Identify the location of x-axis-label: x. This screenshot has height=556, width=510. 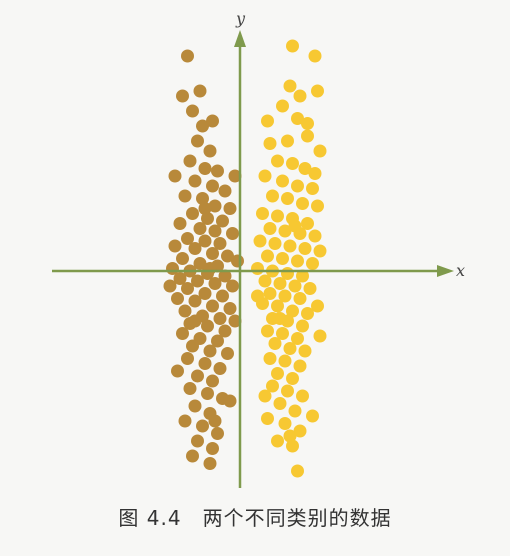
(460, 270).